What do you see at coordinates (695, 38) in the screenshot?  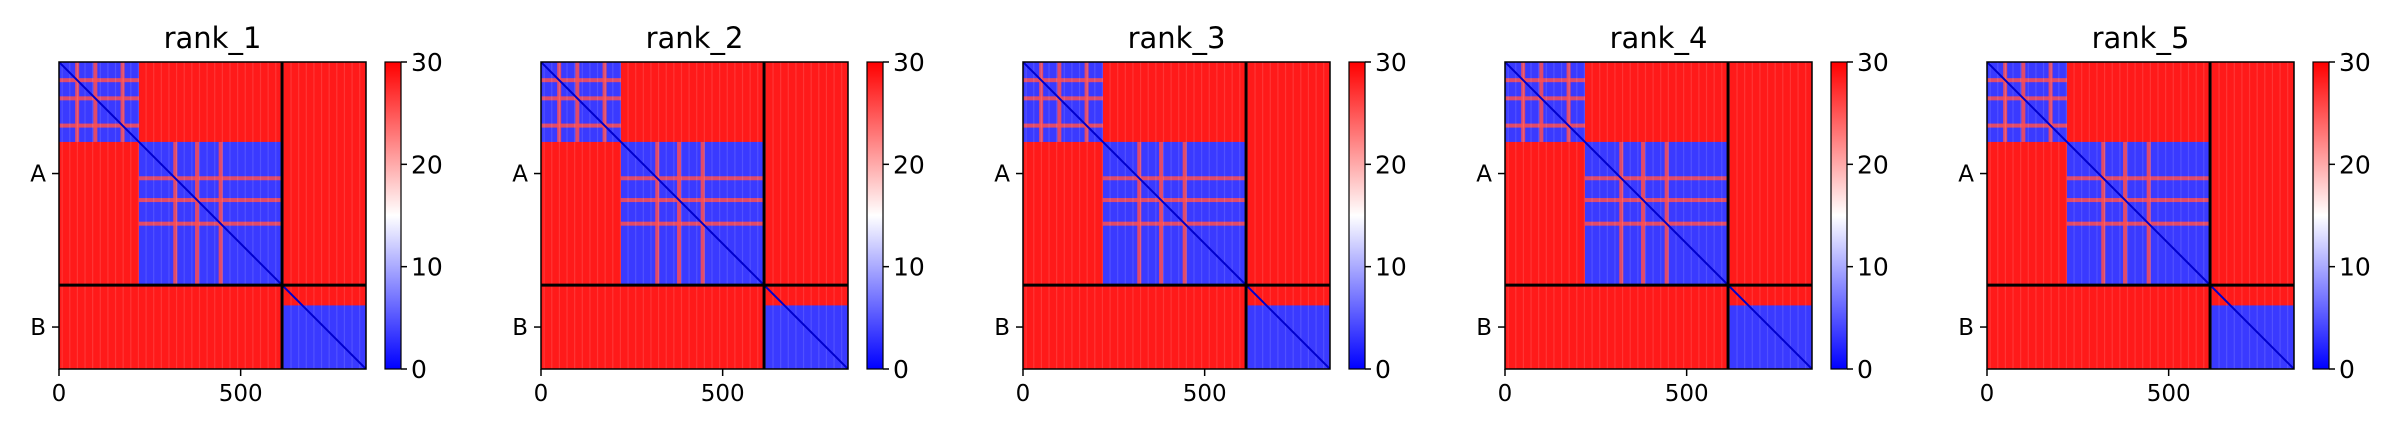 I see `panel-title: rank_2` at bounding box center [695, 38].